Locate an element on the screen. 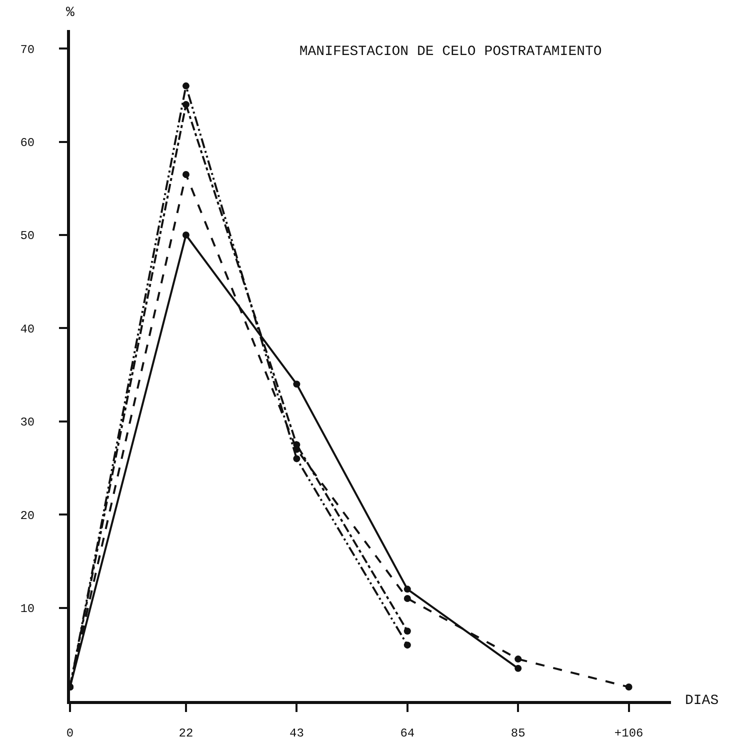 This screenshot has width=751, height=752. x-tick-label: +106 is located at coordinates (629, 733).